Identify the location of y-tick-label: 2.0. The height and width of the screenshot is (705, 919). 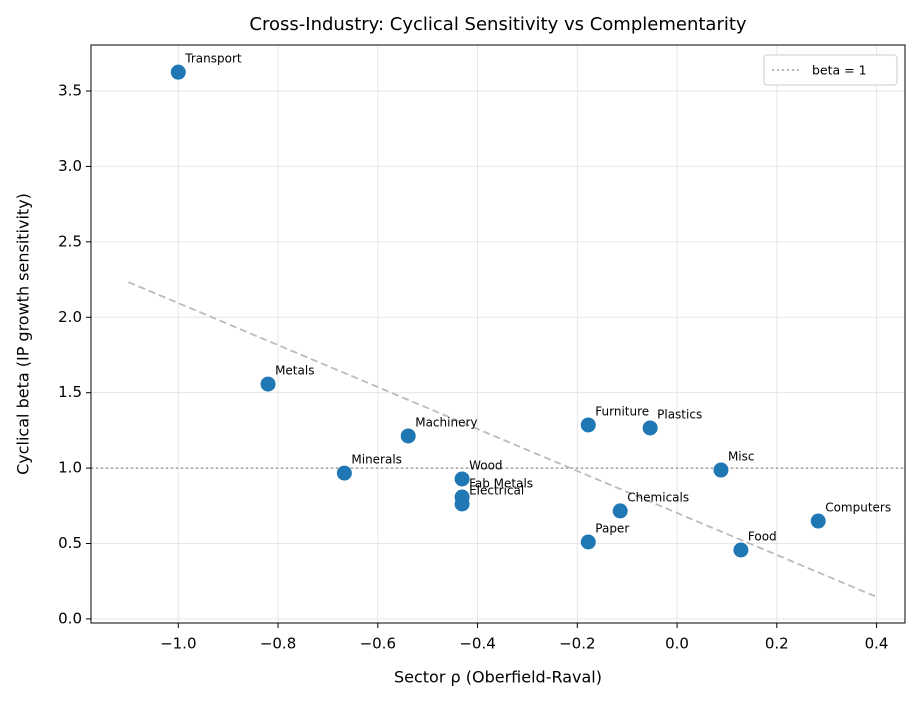
(70, 317).